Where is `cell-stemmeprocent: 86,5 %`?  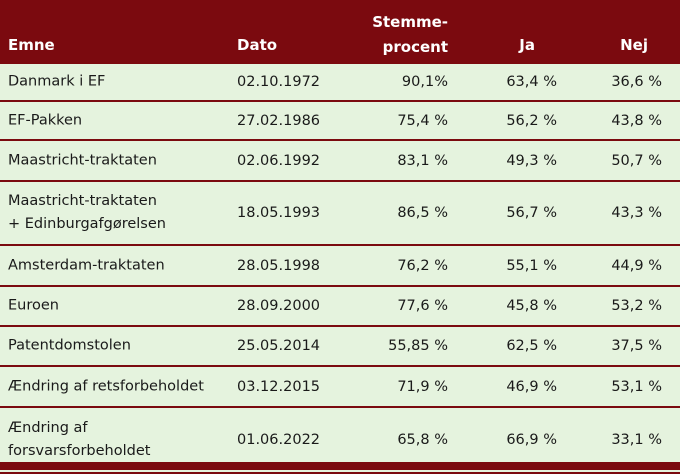 cell-stemmeprocent: 86,5 % is located at coordinates (422, 213).